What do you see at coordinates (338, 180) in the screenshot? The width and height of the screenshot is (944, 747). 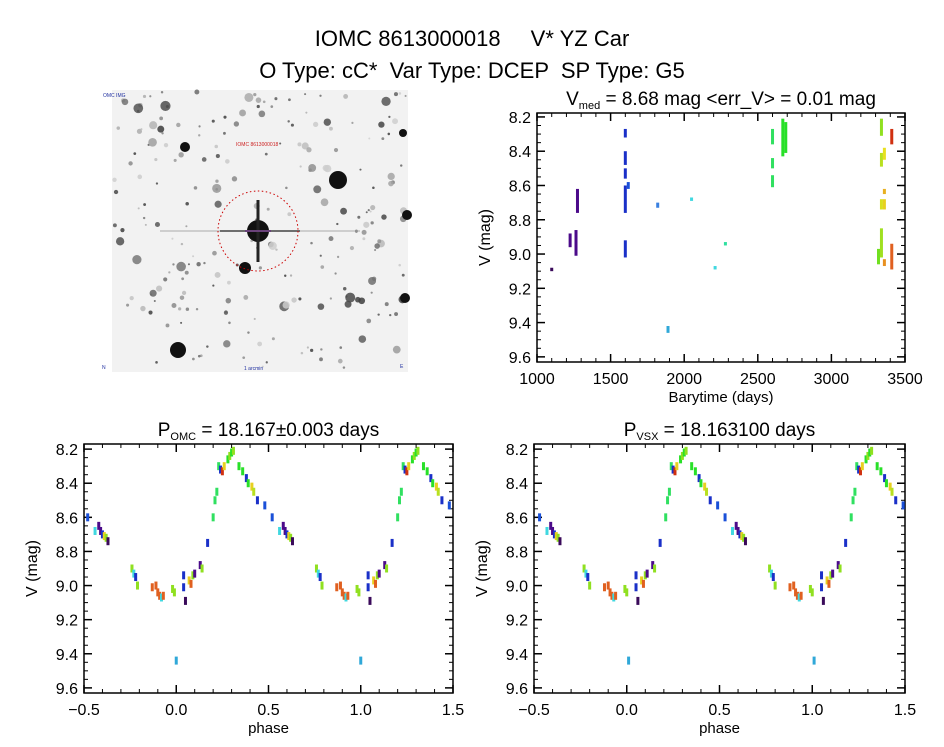 I see `bright-star` at bounding box center [338, 180].